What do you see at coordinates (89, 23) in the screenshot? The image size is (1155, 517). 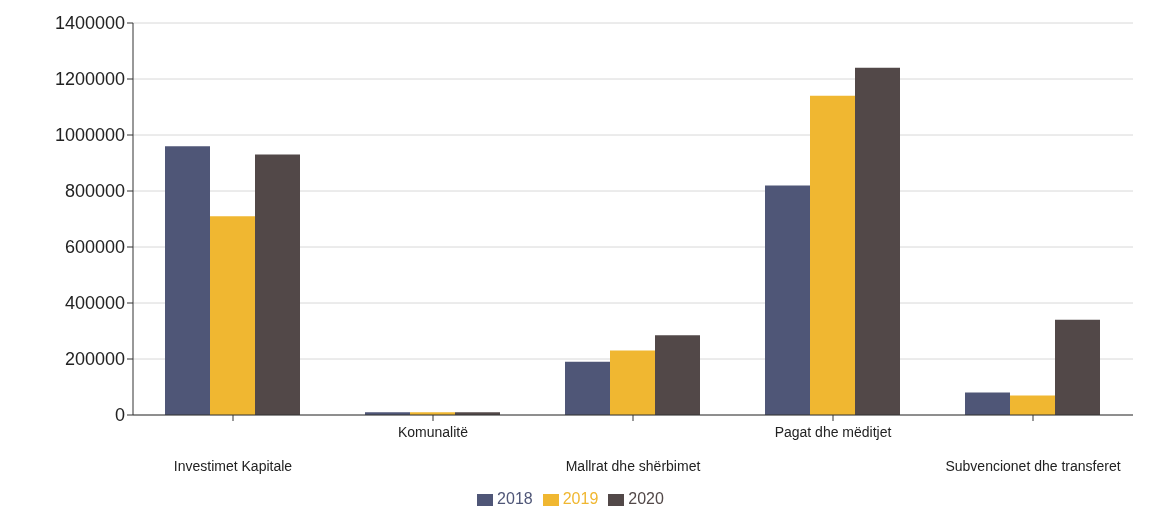 I see `y-tick-label: 1400000` at bounding box center [89, 23].